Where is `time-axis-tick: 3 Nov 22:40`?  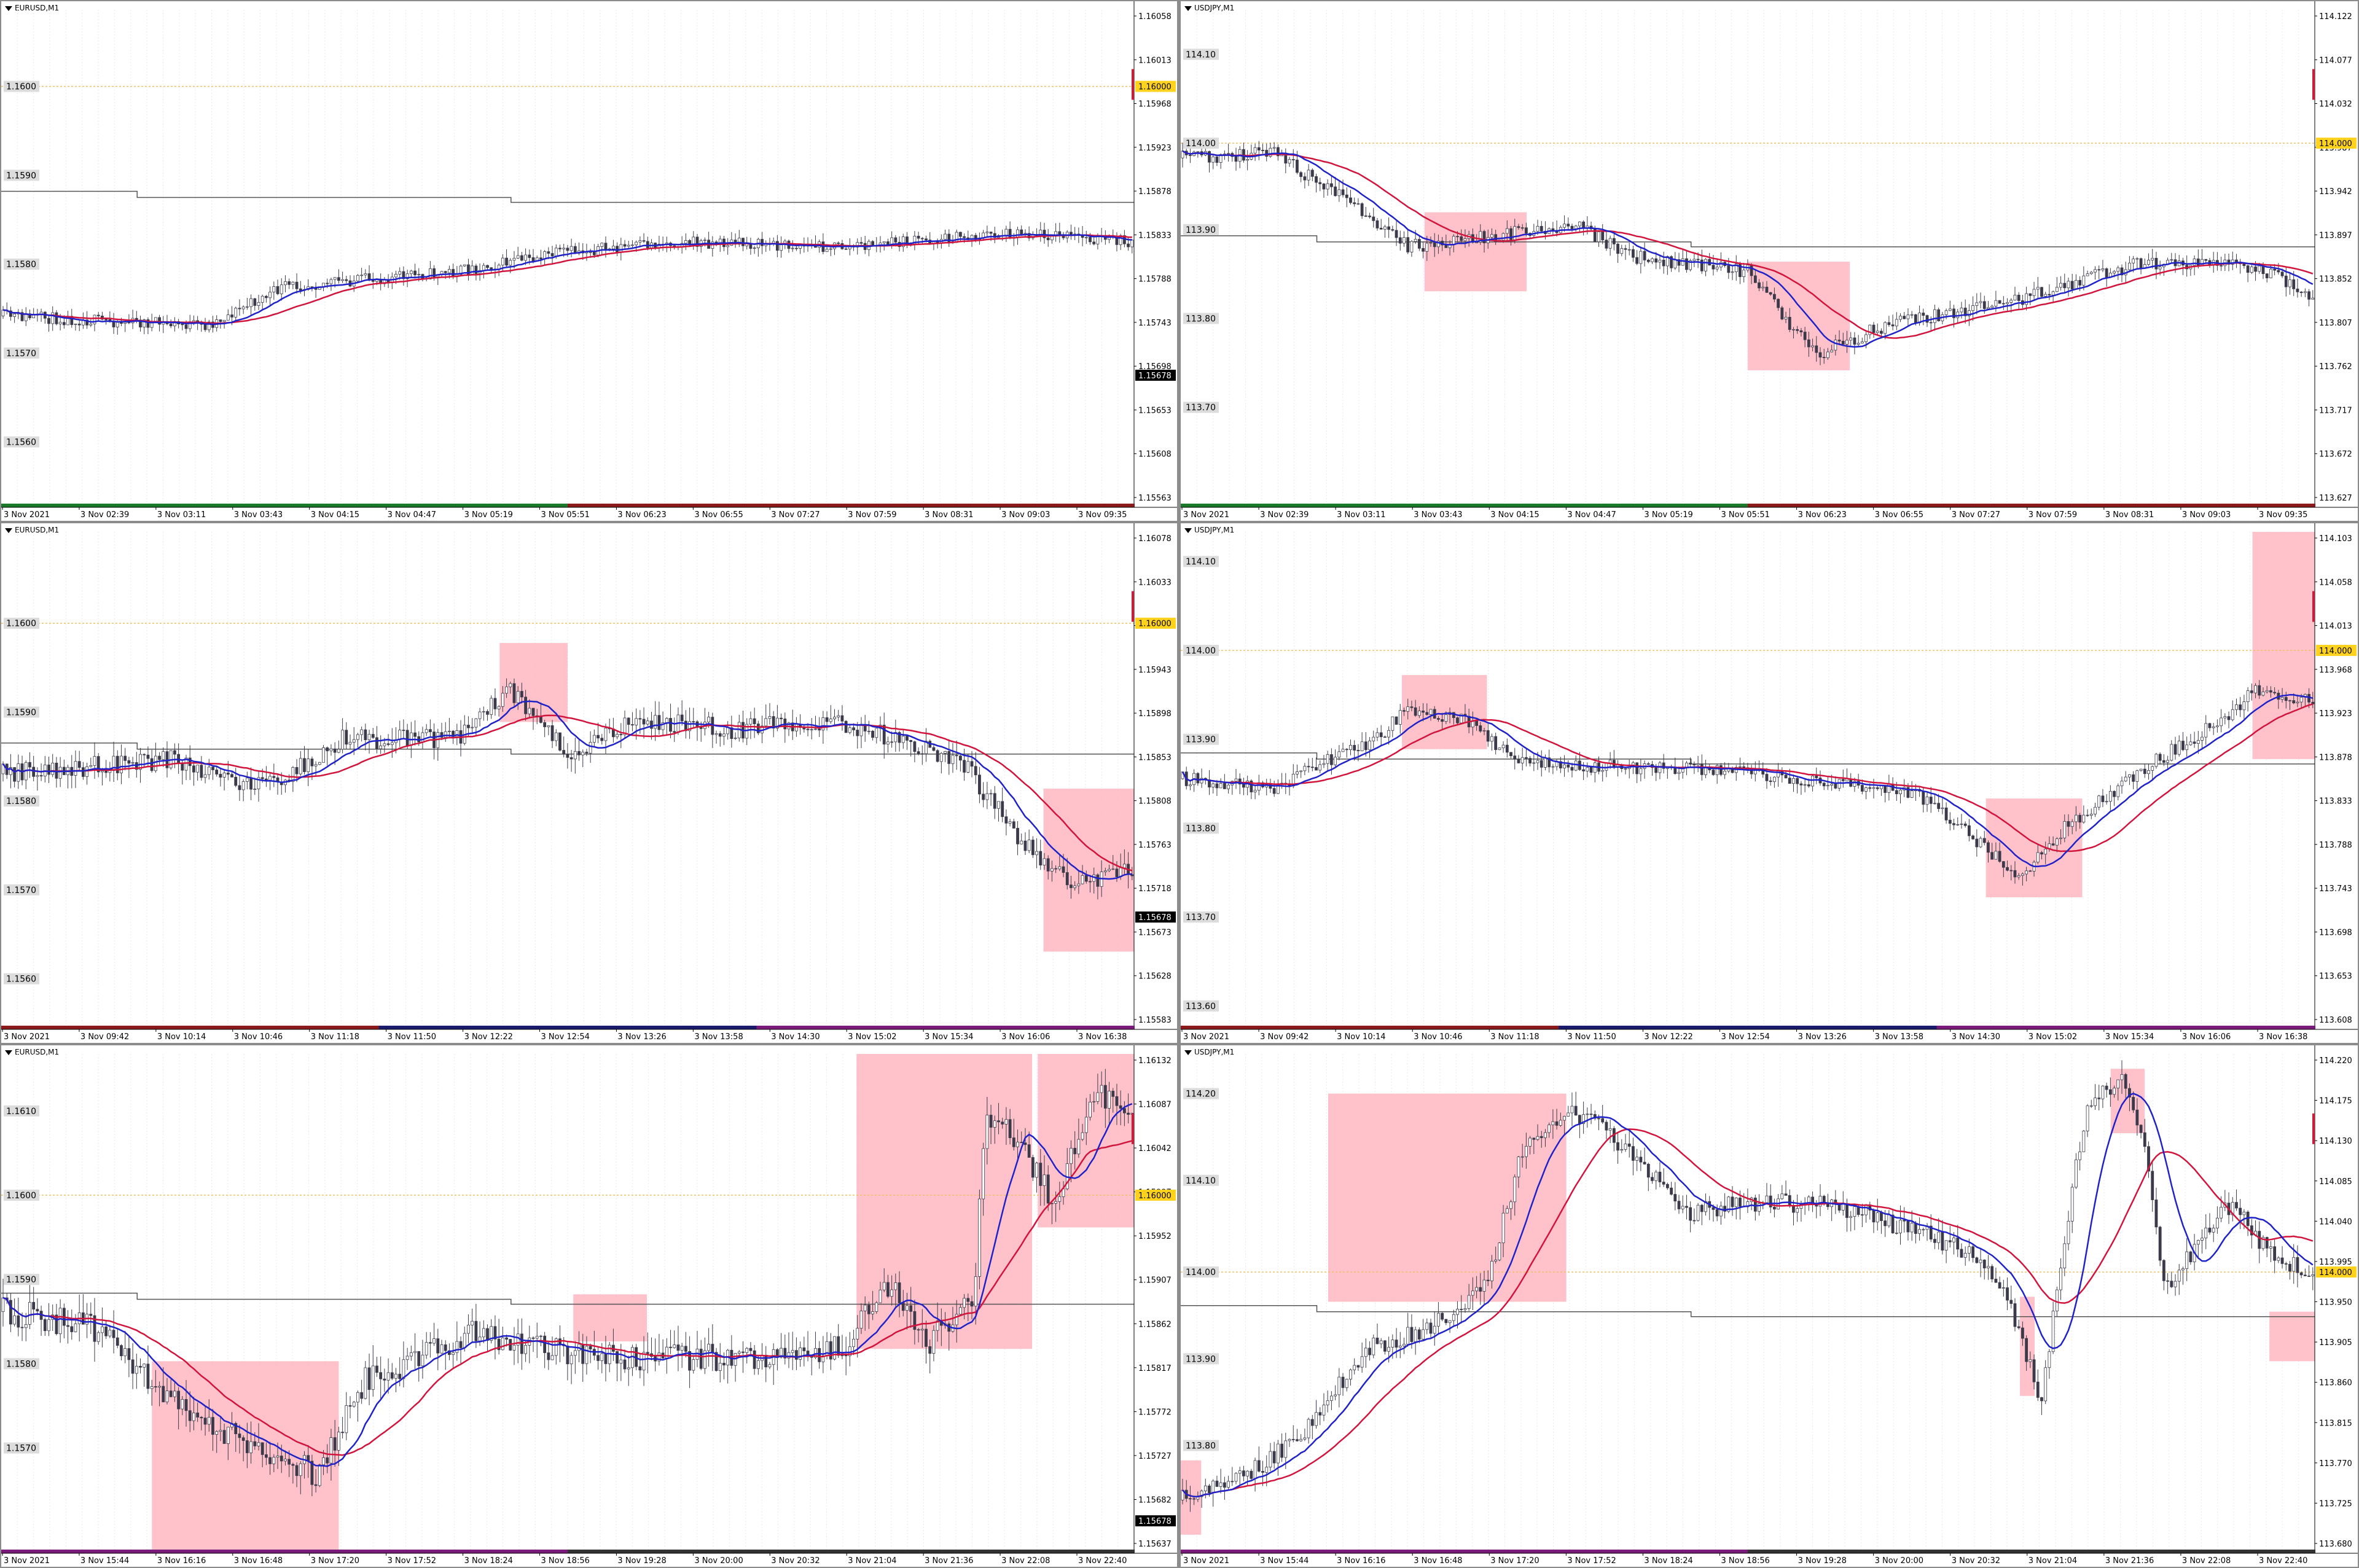
time-axis-tick: 3 Nov 22:40 is located at coordinates (2283, 1561).